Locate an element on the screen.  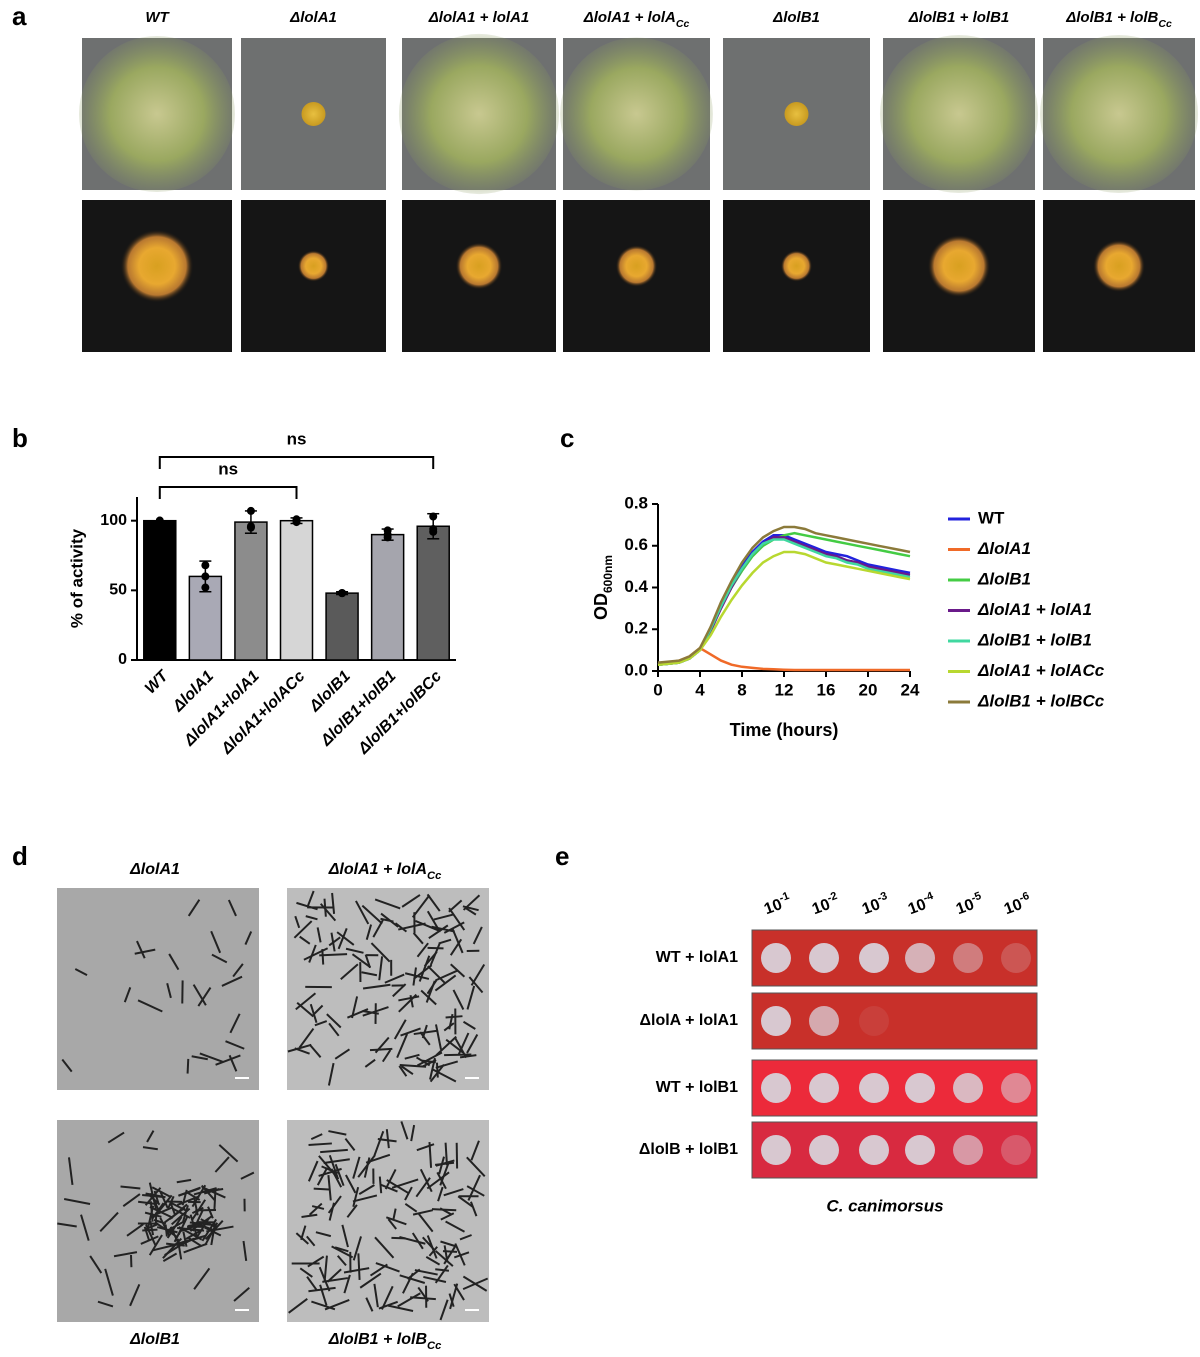
panel-letter: c is located at coordinates (567, 438).